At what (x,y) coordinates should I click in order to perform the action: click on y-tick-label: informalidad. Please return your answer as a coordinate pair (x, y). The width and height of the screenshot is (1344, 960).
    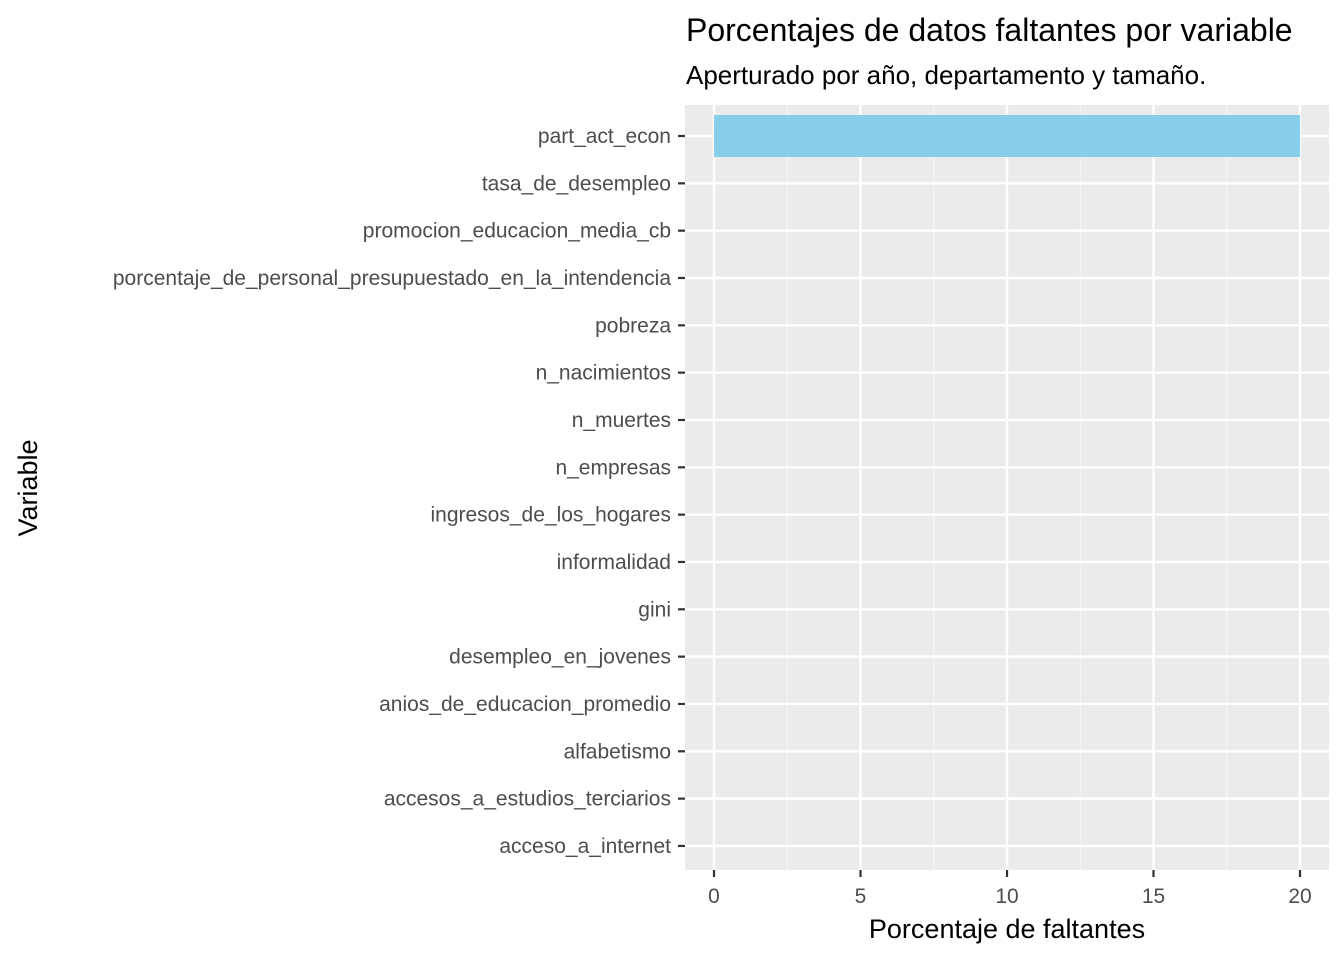
    Looking at the image, I should click on (614, 562).